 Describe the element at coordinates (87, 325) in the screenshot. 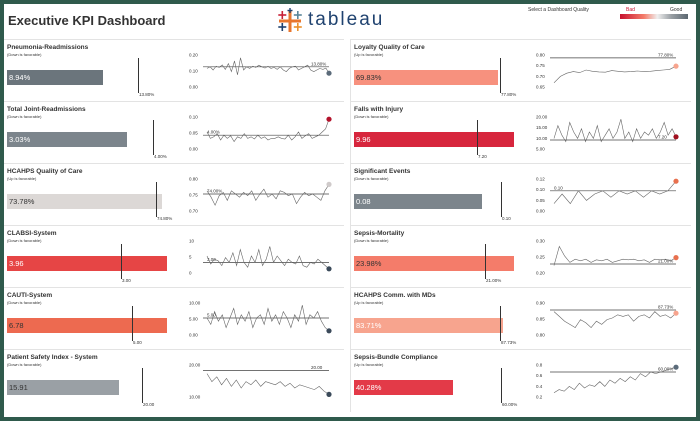

I see `kpi-bar: 6.78` at that location.